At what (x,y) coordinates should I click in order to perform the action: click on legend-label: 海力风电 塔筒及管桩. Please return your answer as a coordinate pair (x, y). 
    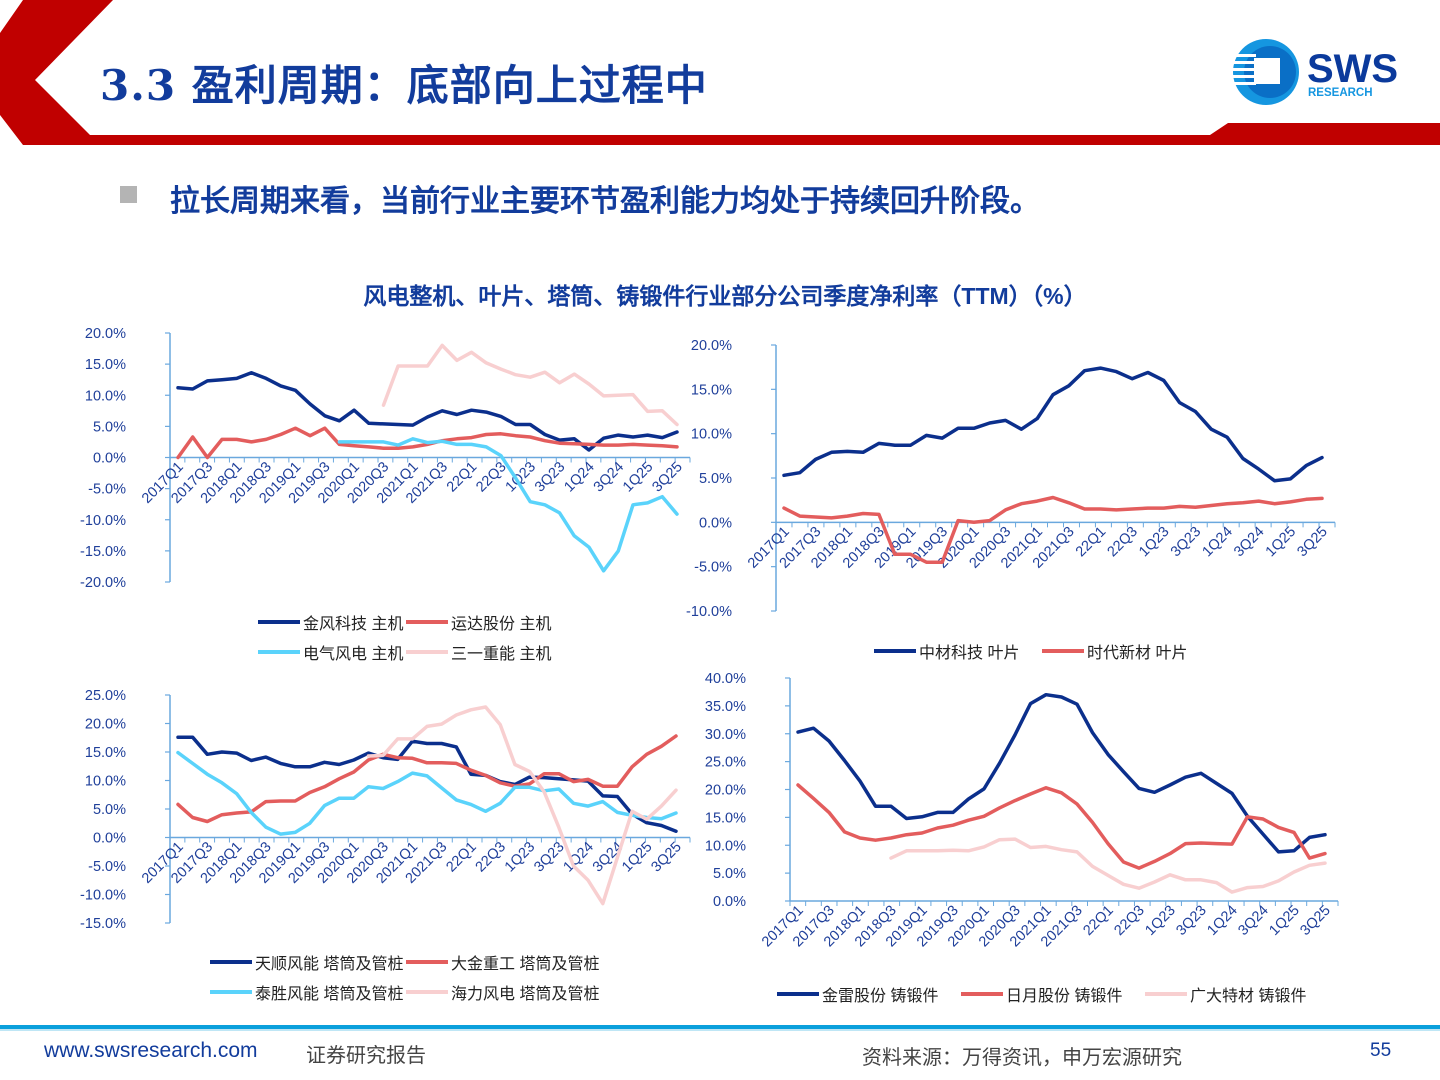
    Looking at the image, I should click on (525, 994).